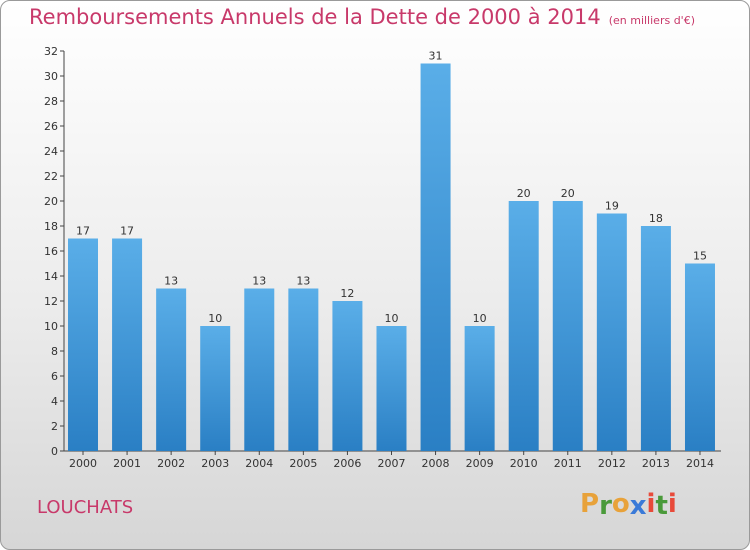 The height and width of the screenshot is (550, 750). What do you see at coordinates (436, 463) in the screenshot?
I see `x-tick-label: 2008` at bounding box center [436, 463].